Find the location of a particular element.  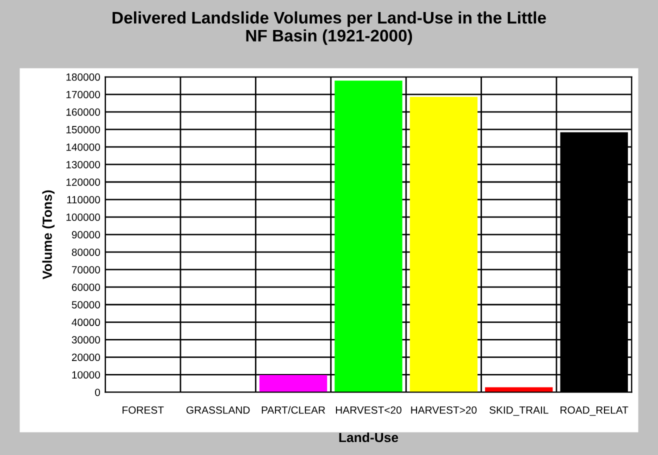

y-tick-label: 110000 is located at coordinates (83, 200).